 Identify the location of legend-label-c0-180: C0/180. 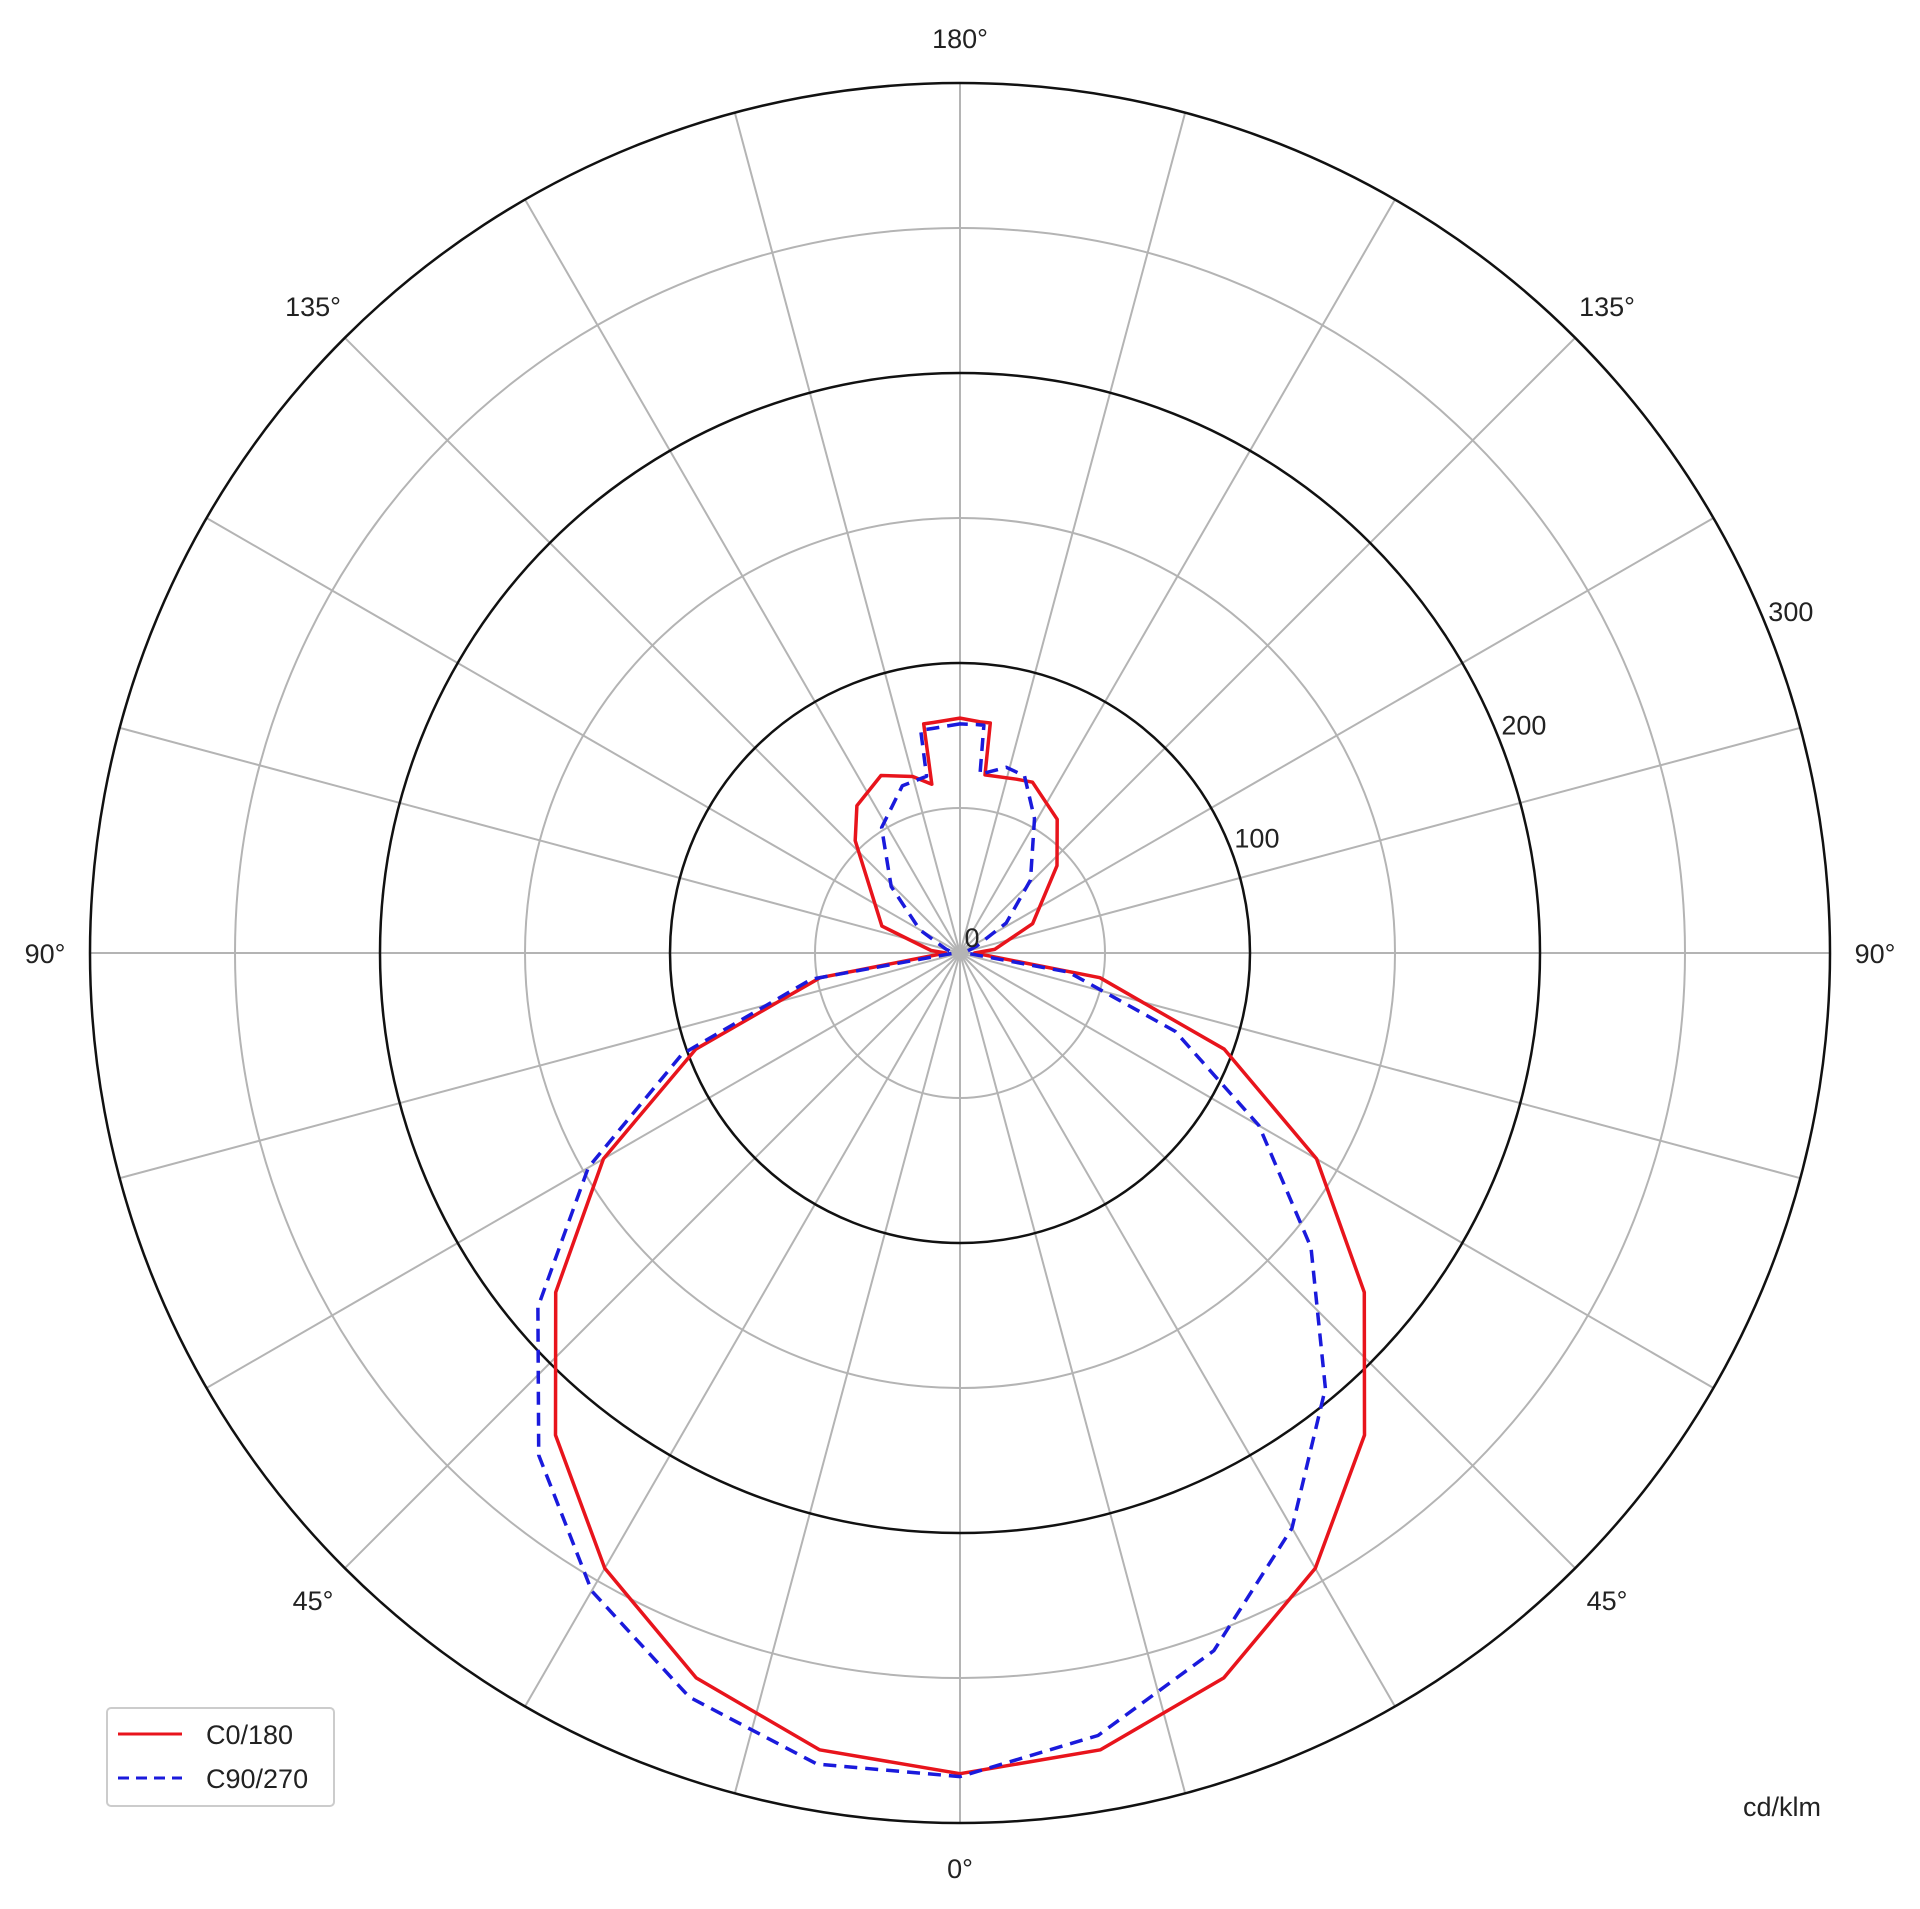
(249, 1735).